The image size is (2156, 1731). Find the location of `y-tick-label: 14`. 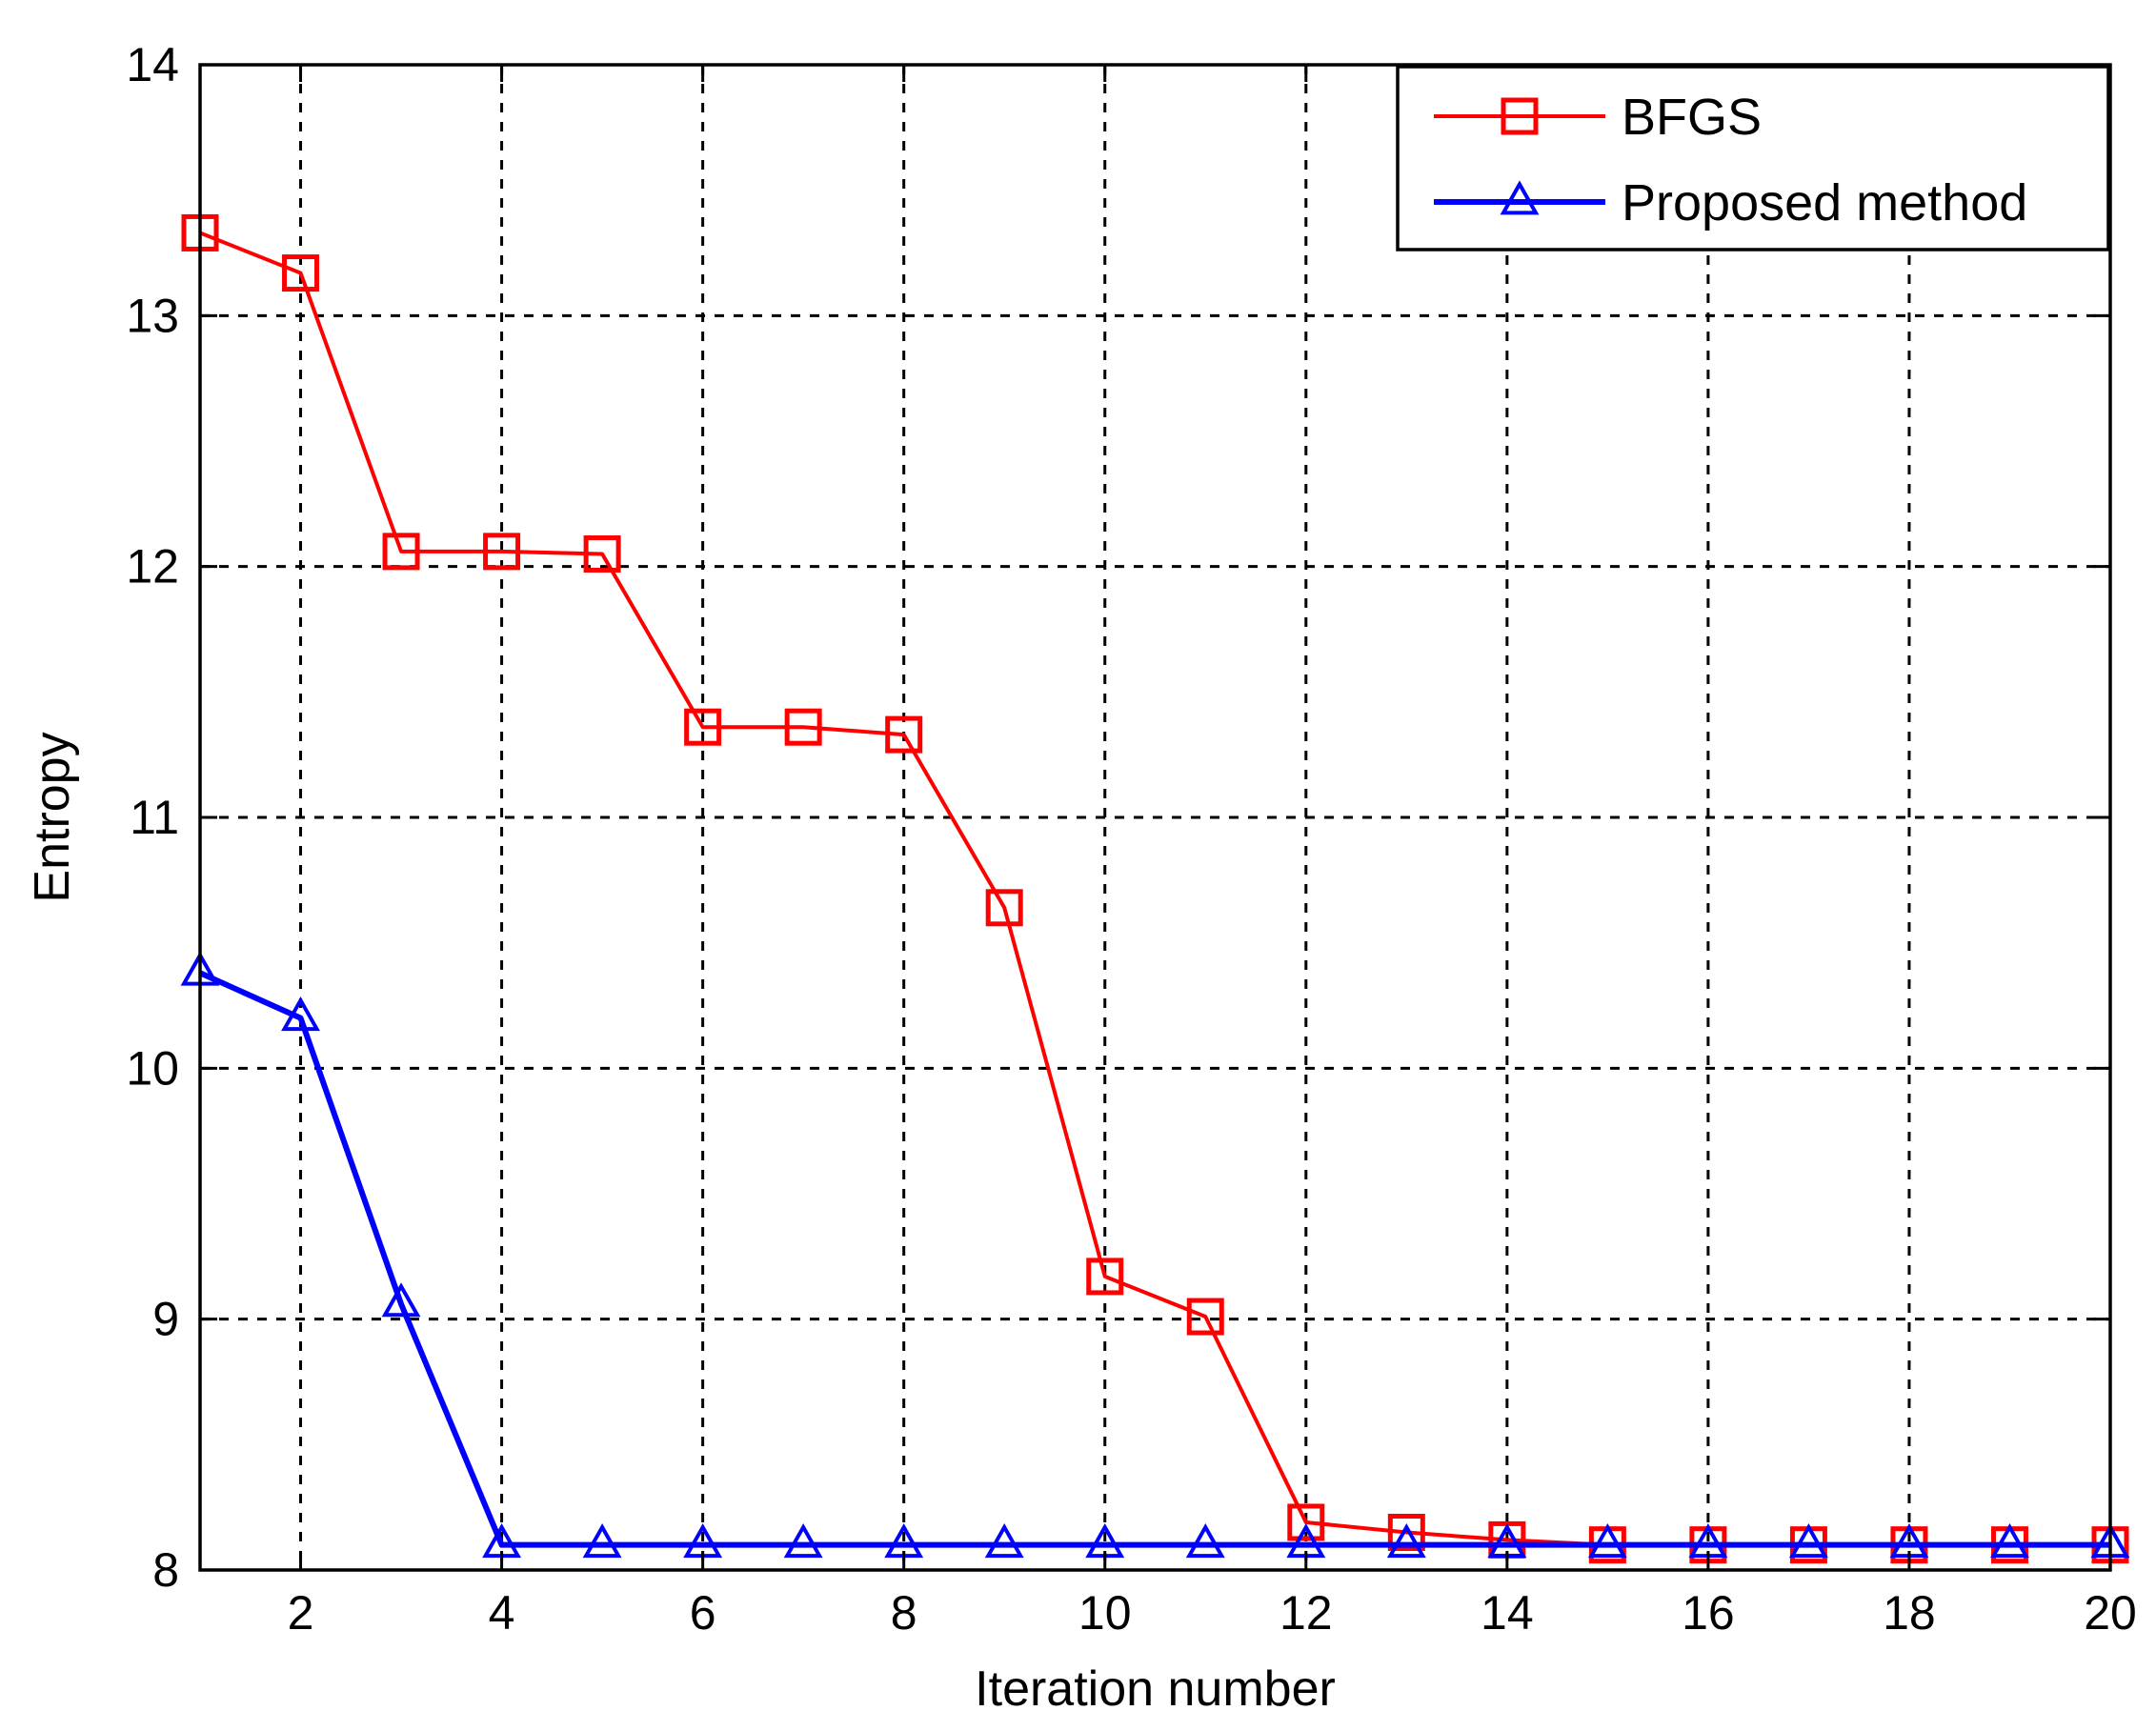

y-tick-label: 14 is located at coordinates (152, 64).